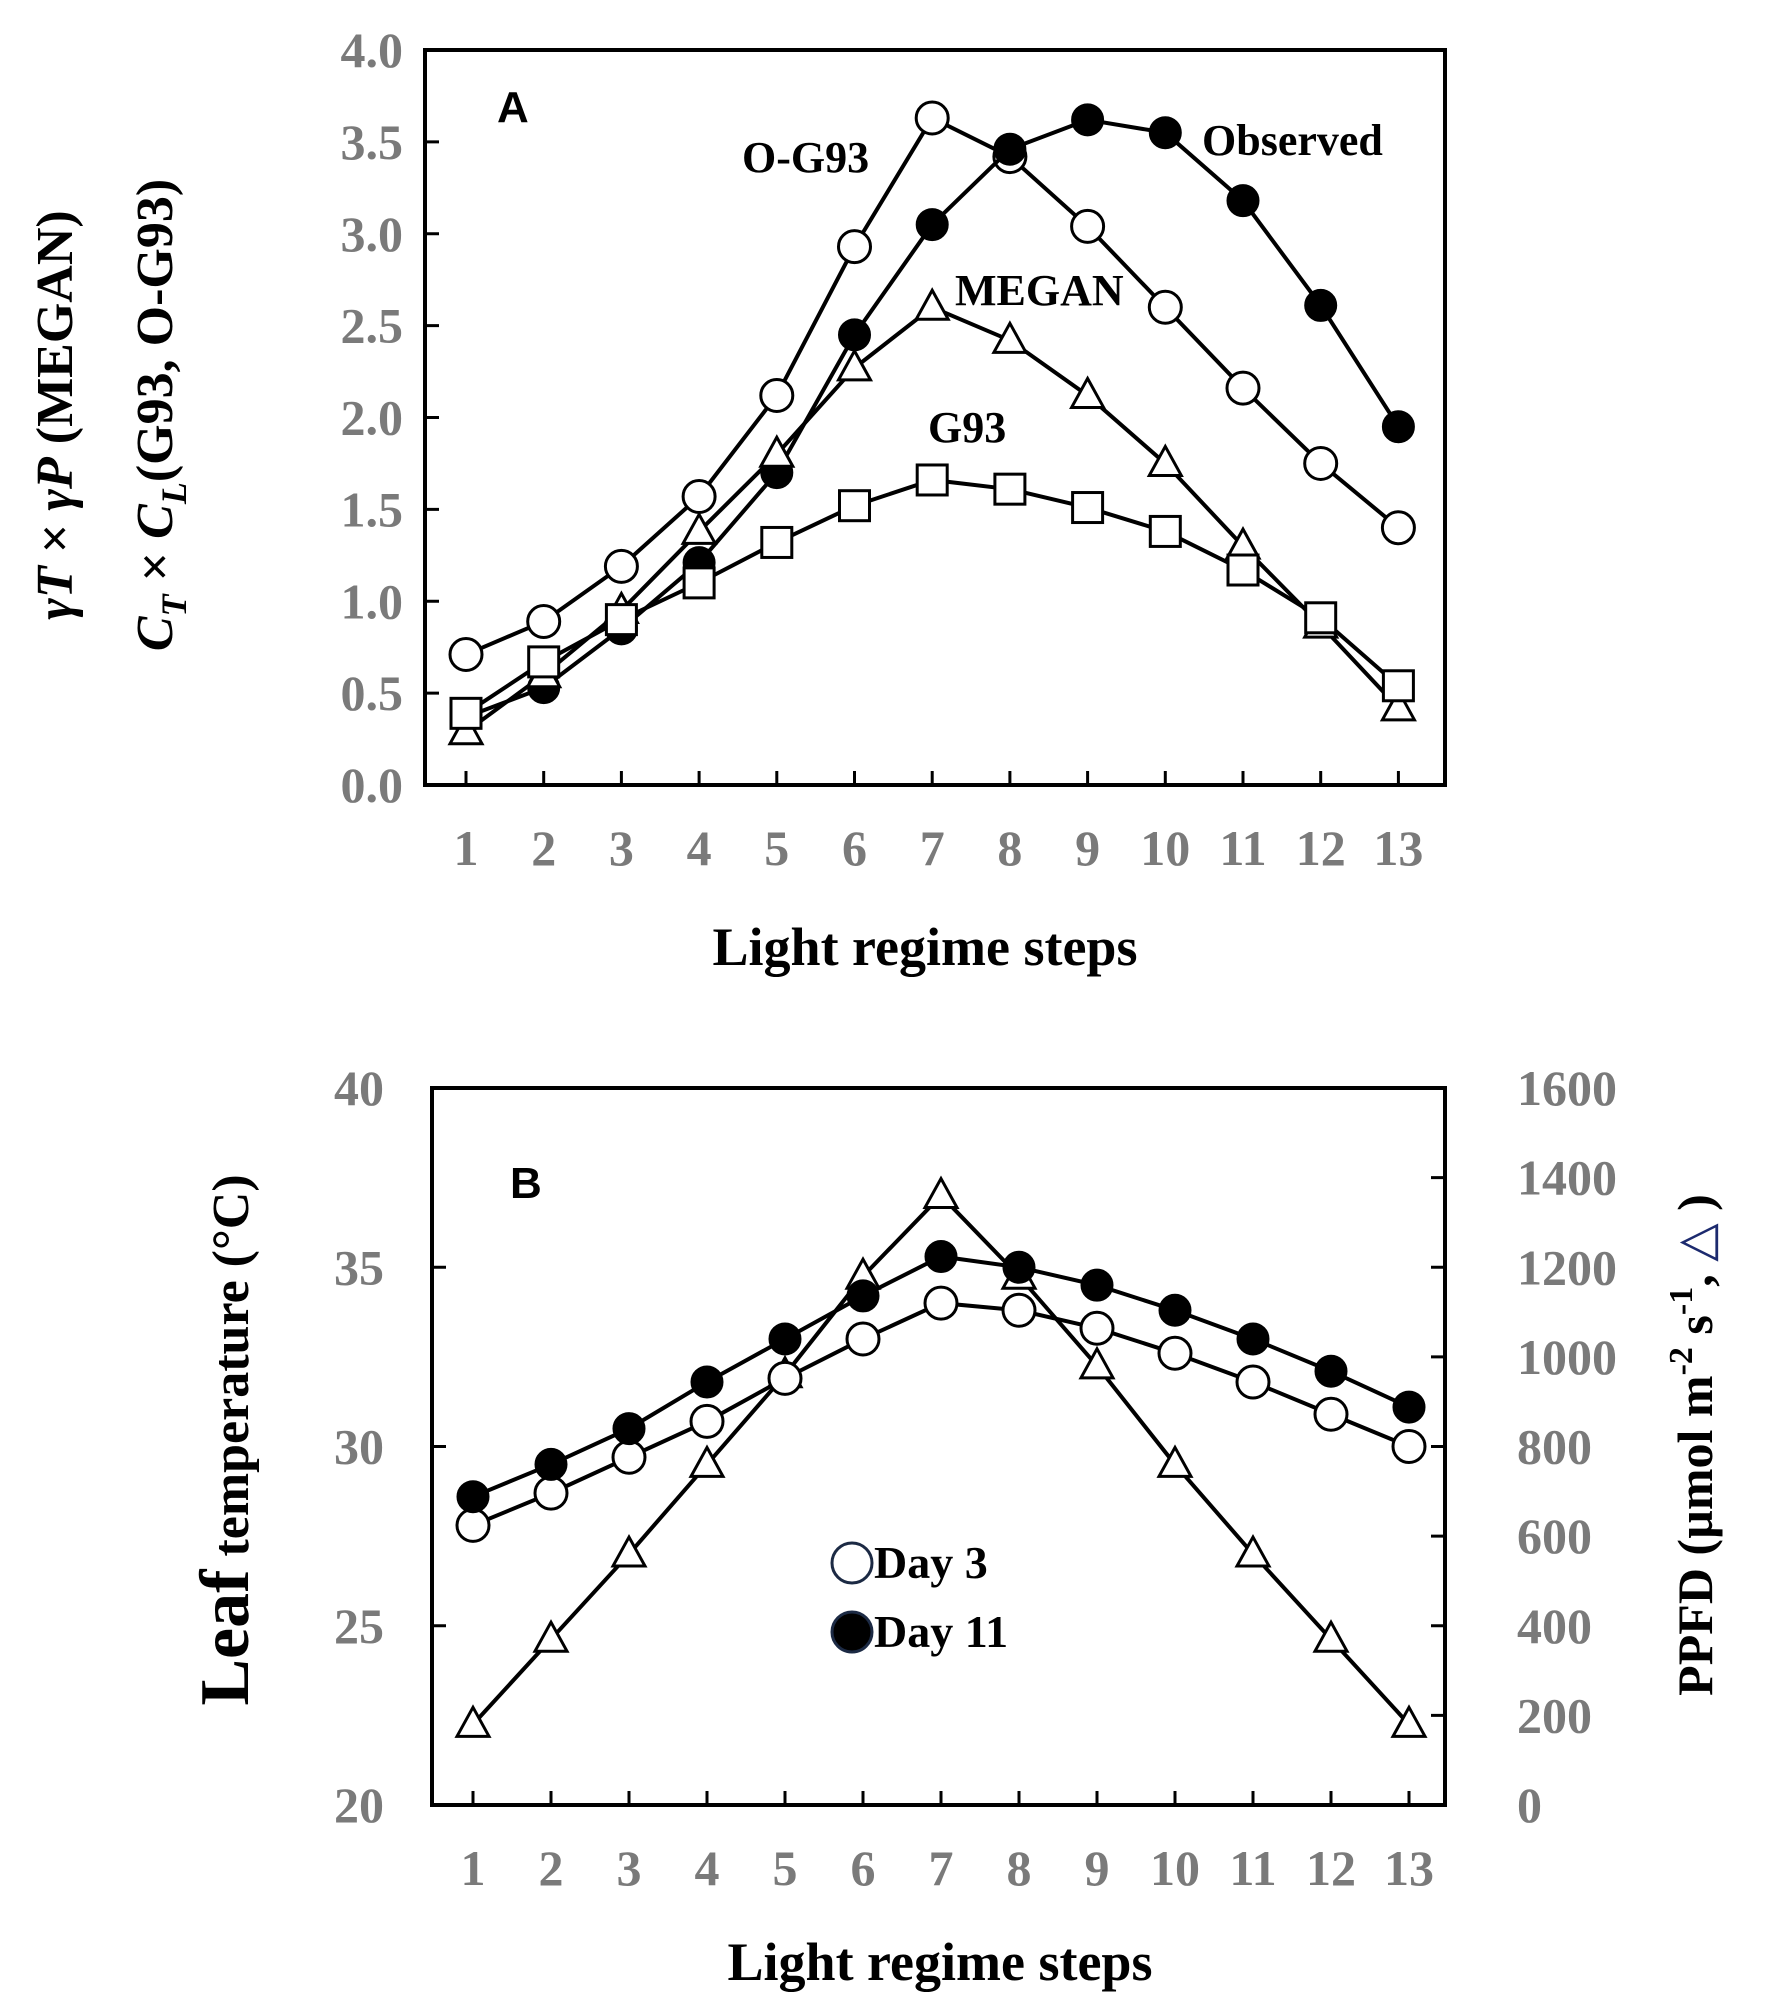 Image resolution: width=1773 pixels, height=2008 pixels. What do you see at coordinates (55, 581) in the screenshot?
I see `panel-a-y-label-part: T` at bounding box center [55, 581].